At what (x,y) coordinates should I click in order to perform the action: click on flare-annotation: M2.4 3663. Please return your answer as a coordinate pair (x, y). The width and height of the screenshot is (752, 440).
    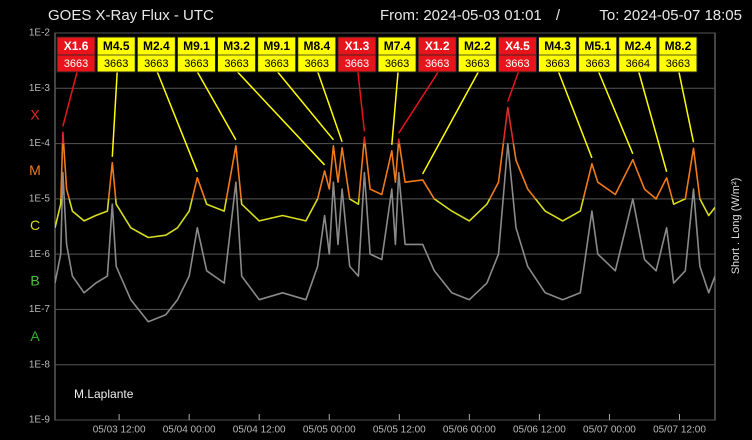
    Looking at the image, I should click on (167, 104).